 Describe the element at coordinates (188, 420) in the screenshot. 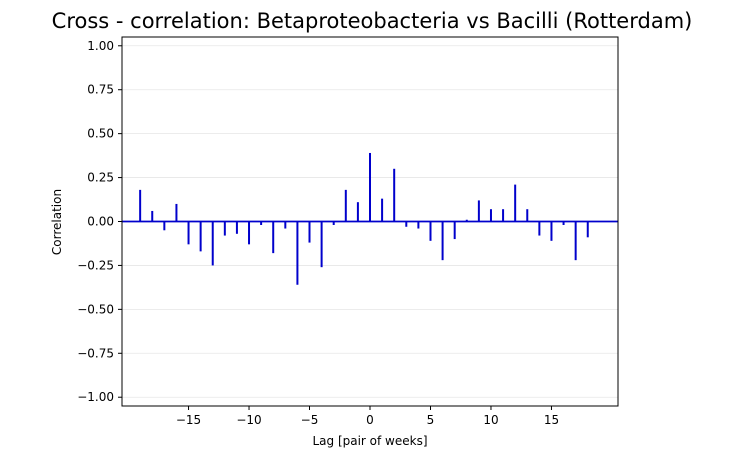

I see `x-tick-label: −15` at that location.